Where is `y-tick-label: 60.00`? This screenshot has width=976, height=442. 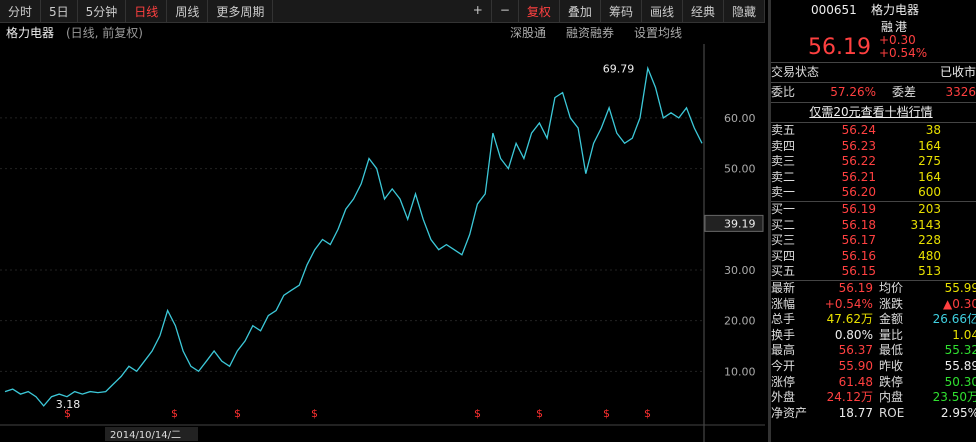
y-tick-label: 60.00 is located at coordinates (740, 118).